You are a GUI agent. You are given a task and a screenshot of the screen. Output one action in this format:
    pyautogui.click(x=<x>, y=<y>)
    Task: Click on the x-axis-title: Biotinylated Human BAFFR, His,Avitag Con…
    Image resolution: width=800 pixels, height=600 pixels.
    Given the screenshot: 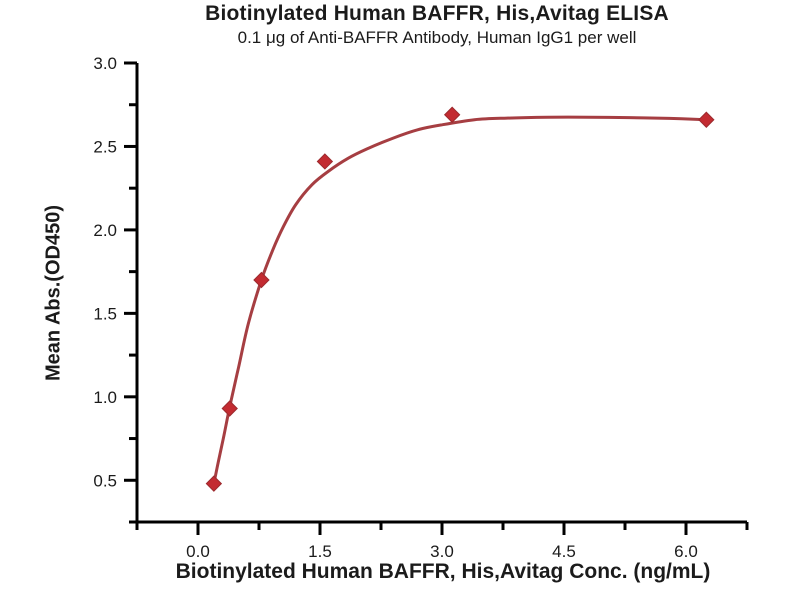 What is the action you would take?
    pyautogui.click(x=443, y=571)
    